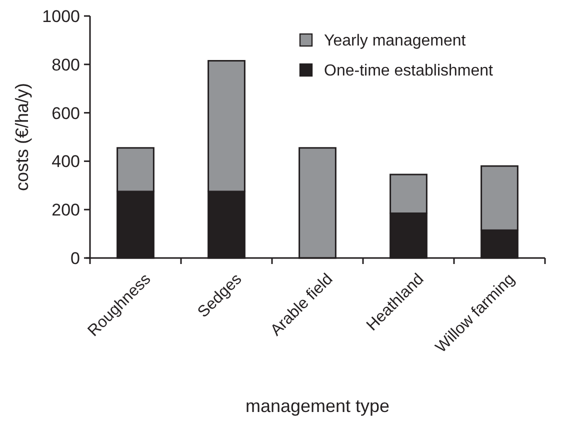  I want to click on y-tick-label: 400, so click(66, 162).